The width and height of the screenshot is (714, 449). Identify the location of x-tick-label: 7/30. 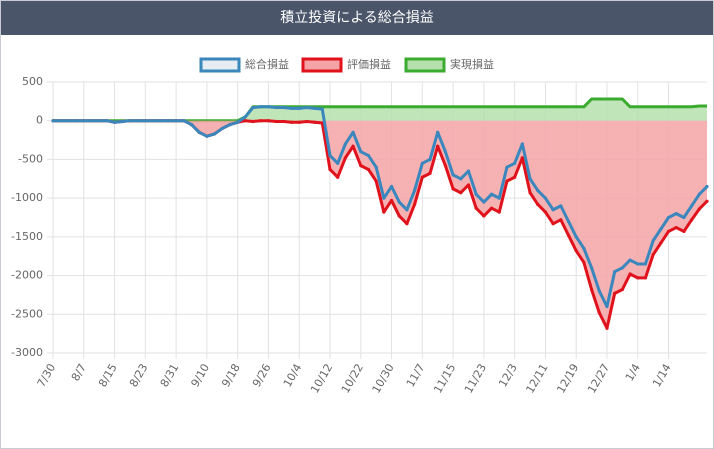
(47, 376).